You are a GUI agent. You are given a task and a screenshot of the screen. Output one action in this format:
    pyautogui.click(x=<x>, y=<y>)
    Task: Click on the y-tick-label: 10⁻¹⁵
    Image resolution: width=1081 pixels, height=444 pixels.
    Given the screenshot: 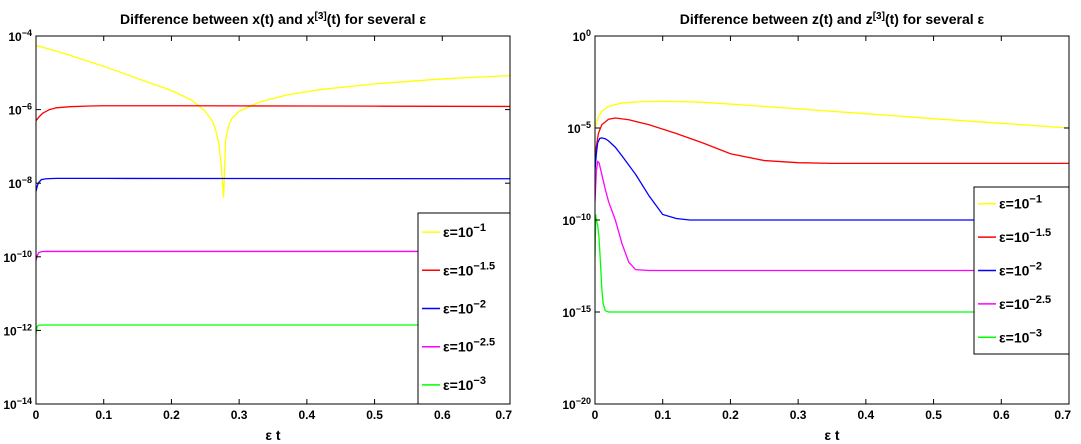 What is the action you would take?
    pyautogui.click(x=576, y=312)
    